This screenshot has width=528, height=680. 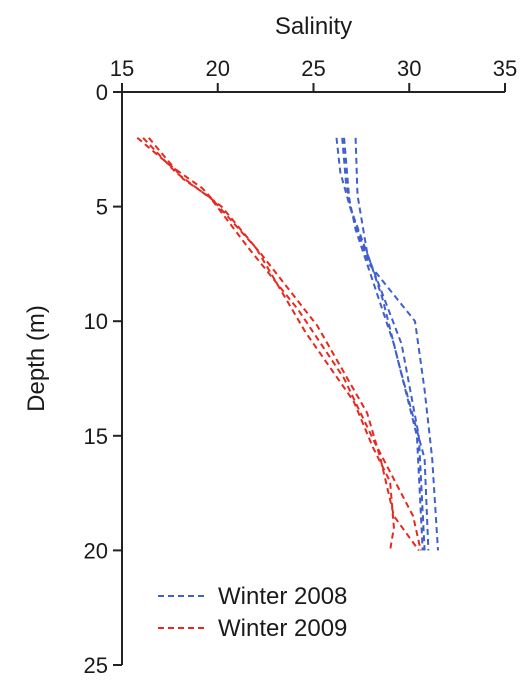 I want to click on legend-label: Winter 2008, so click(x=282, y=596).